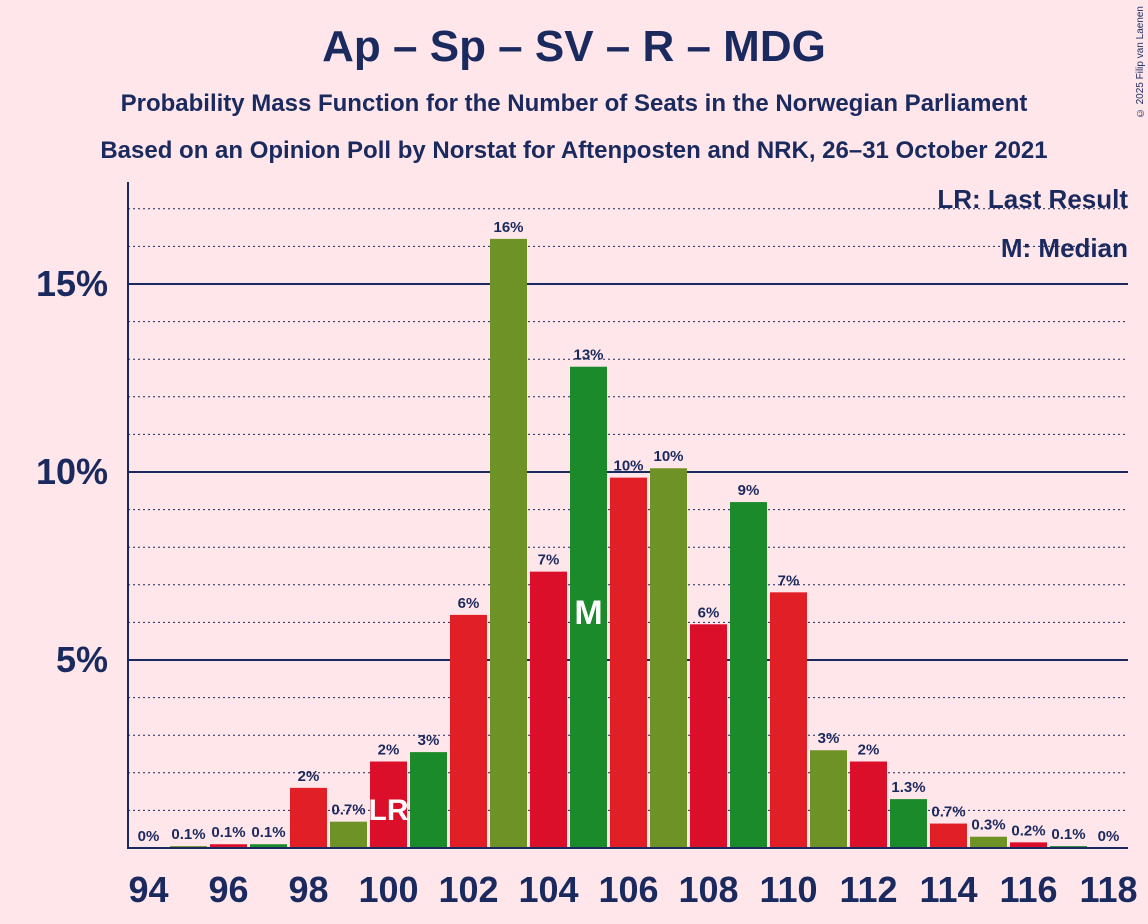  Describe the element at coordinates (508, 227) in the screenshot. I see `data-label: 16%` at that location.